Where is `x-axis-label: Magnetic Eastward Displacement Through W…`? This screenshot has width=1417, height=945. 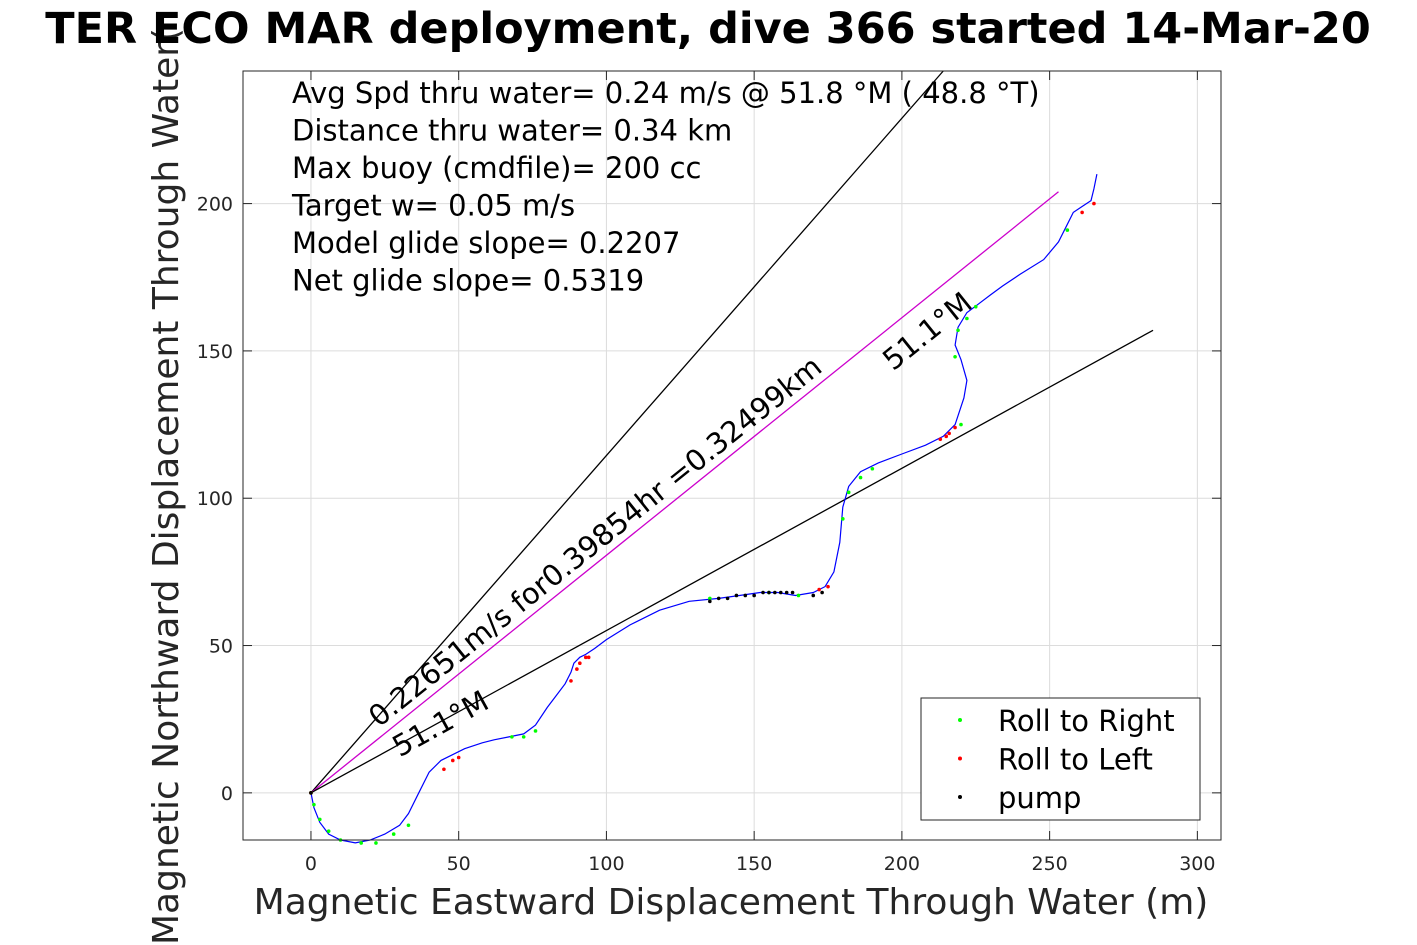
x-axis-label: Magnetic Eastward Displacement Through W… is located at coordinates (731, 902).